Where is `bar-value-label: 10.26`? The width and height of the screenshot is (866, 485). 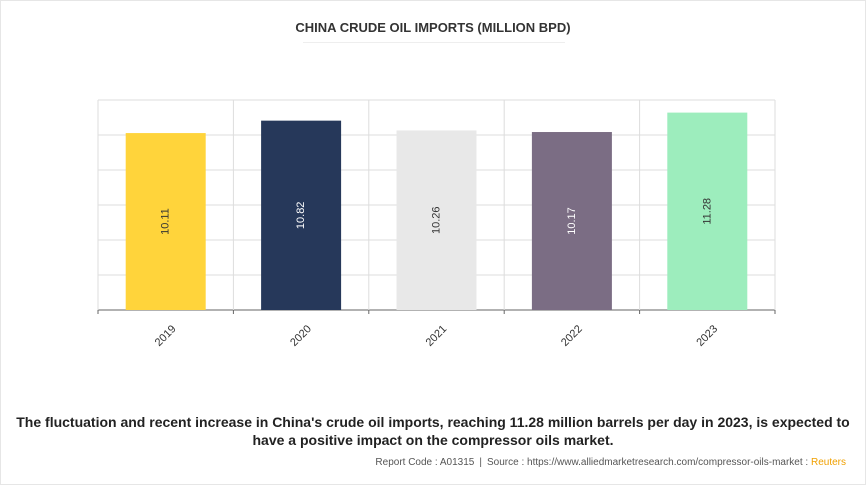 bar-value-label: 10.26 is located at coordinates (437, 220).